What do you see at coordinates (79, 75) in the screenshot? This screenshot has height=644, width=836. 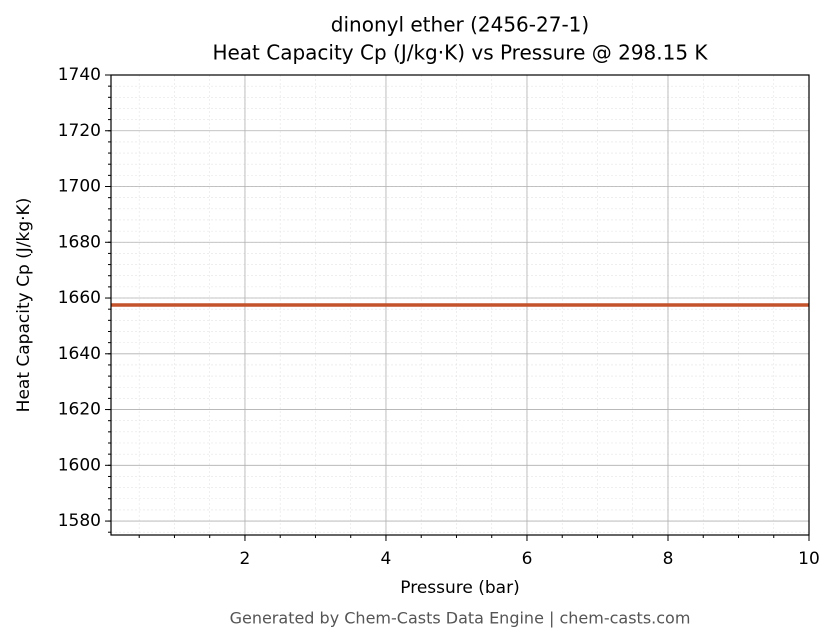 I see `y-tick-label: 1740` at bounding box center [79, 75].